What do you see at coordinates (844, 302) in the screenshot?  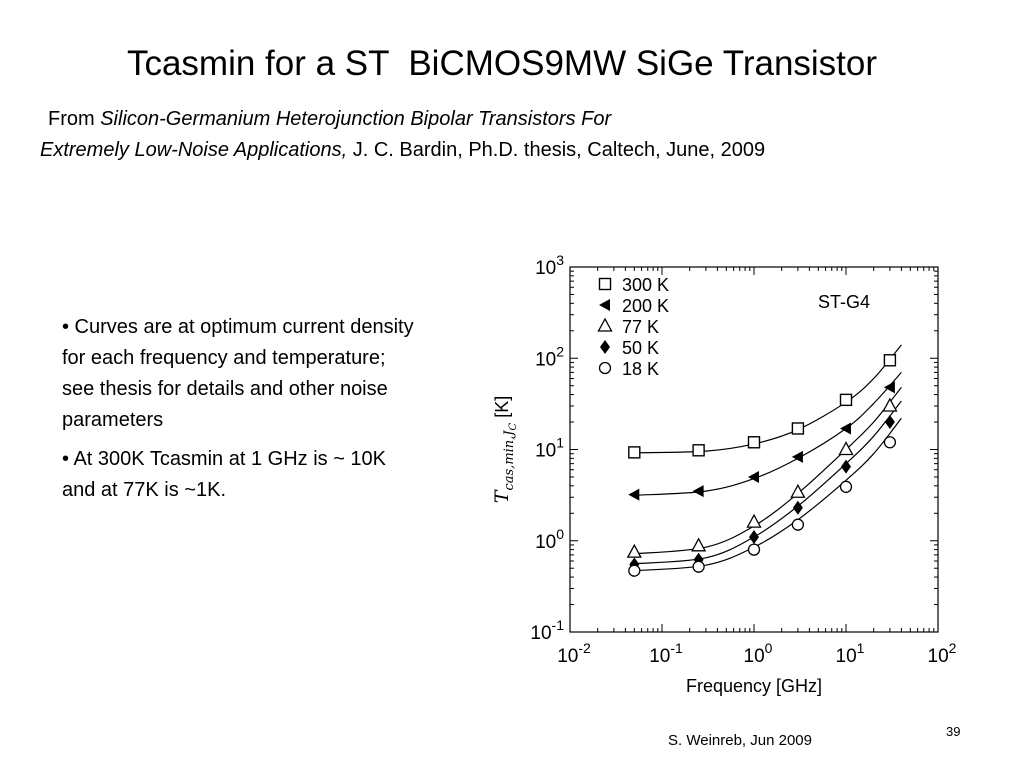 I see `chart-annotation: ST-G4` at bounding box center [844, 302].